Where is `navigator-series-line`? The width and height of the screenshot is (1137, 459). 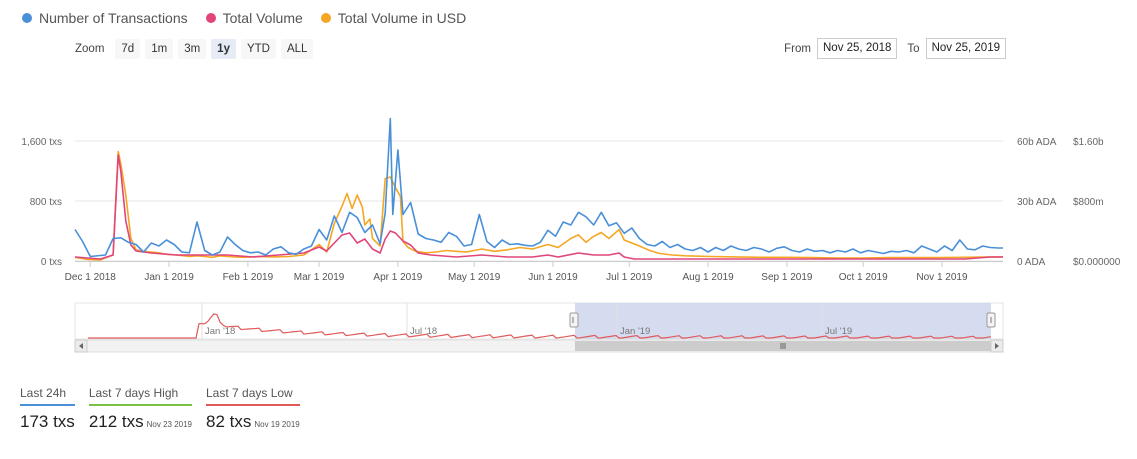 navigator-series-line is located at coordinates (540, 326).